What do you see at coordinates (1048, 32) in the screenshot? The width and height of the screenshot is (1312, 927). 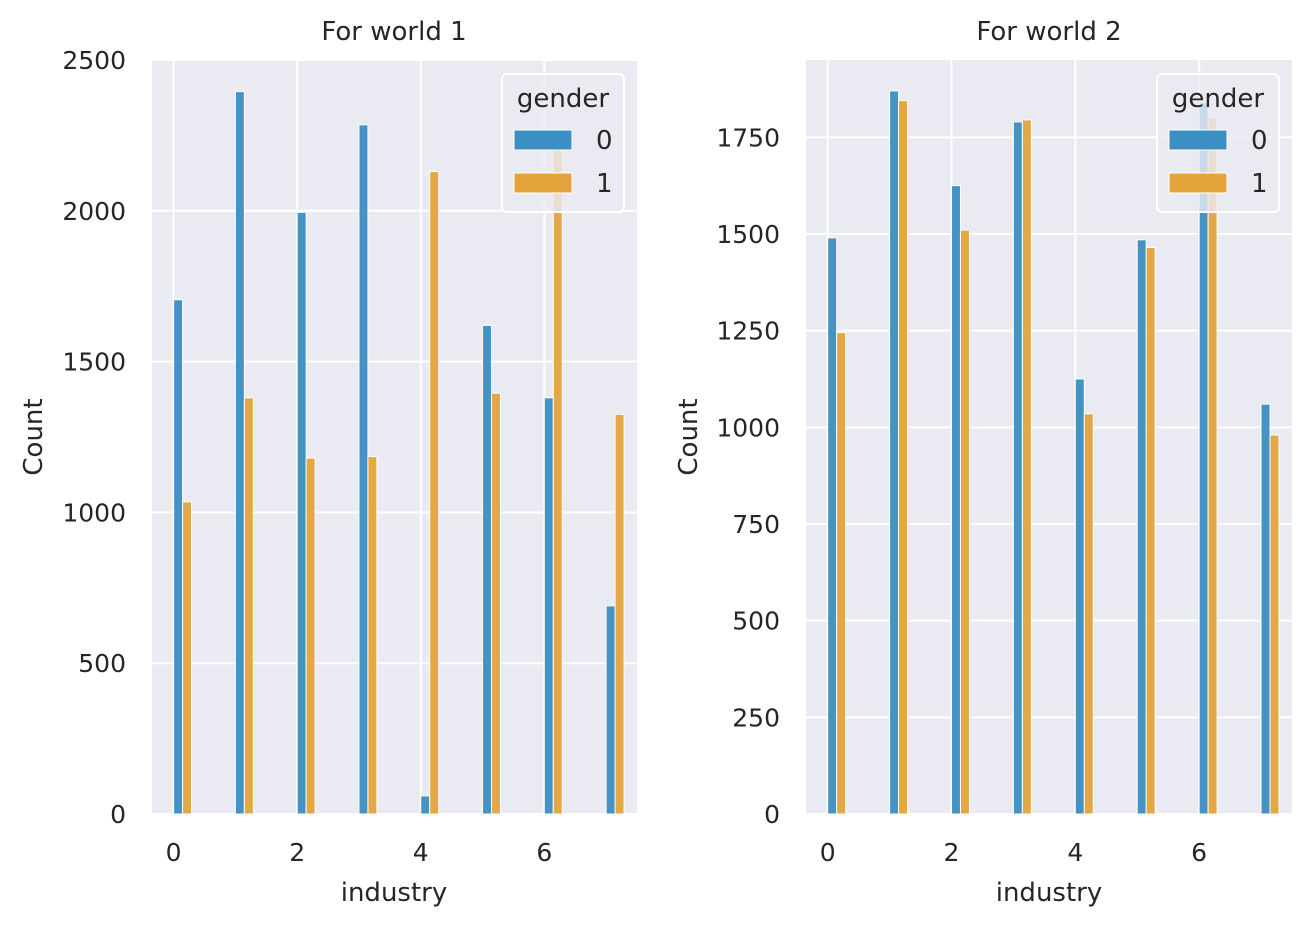 I see `chart-title: For world 2` at bounding box center [1048, 32].